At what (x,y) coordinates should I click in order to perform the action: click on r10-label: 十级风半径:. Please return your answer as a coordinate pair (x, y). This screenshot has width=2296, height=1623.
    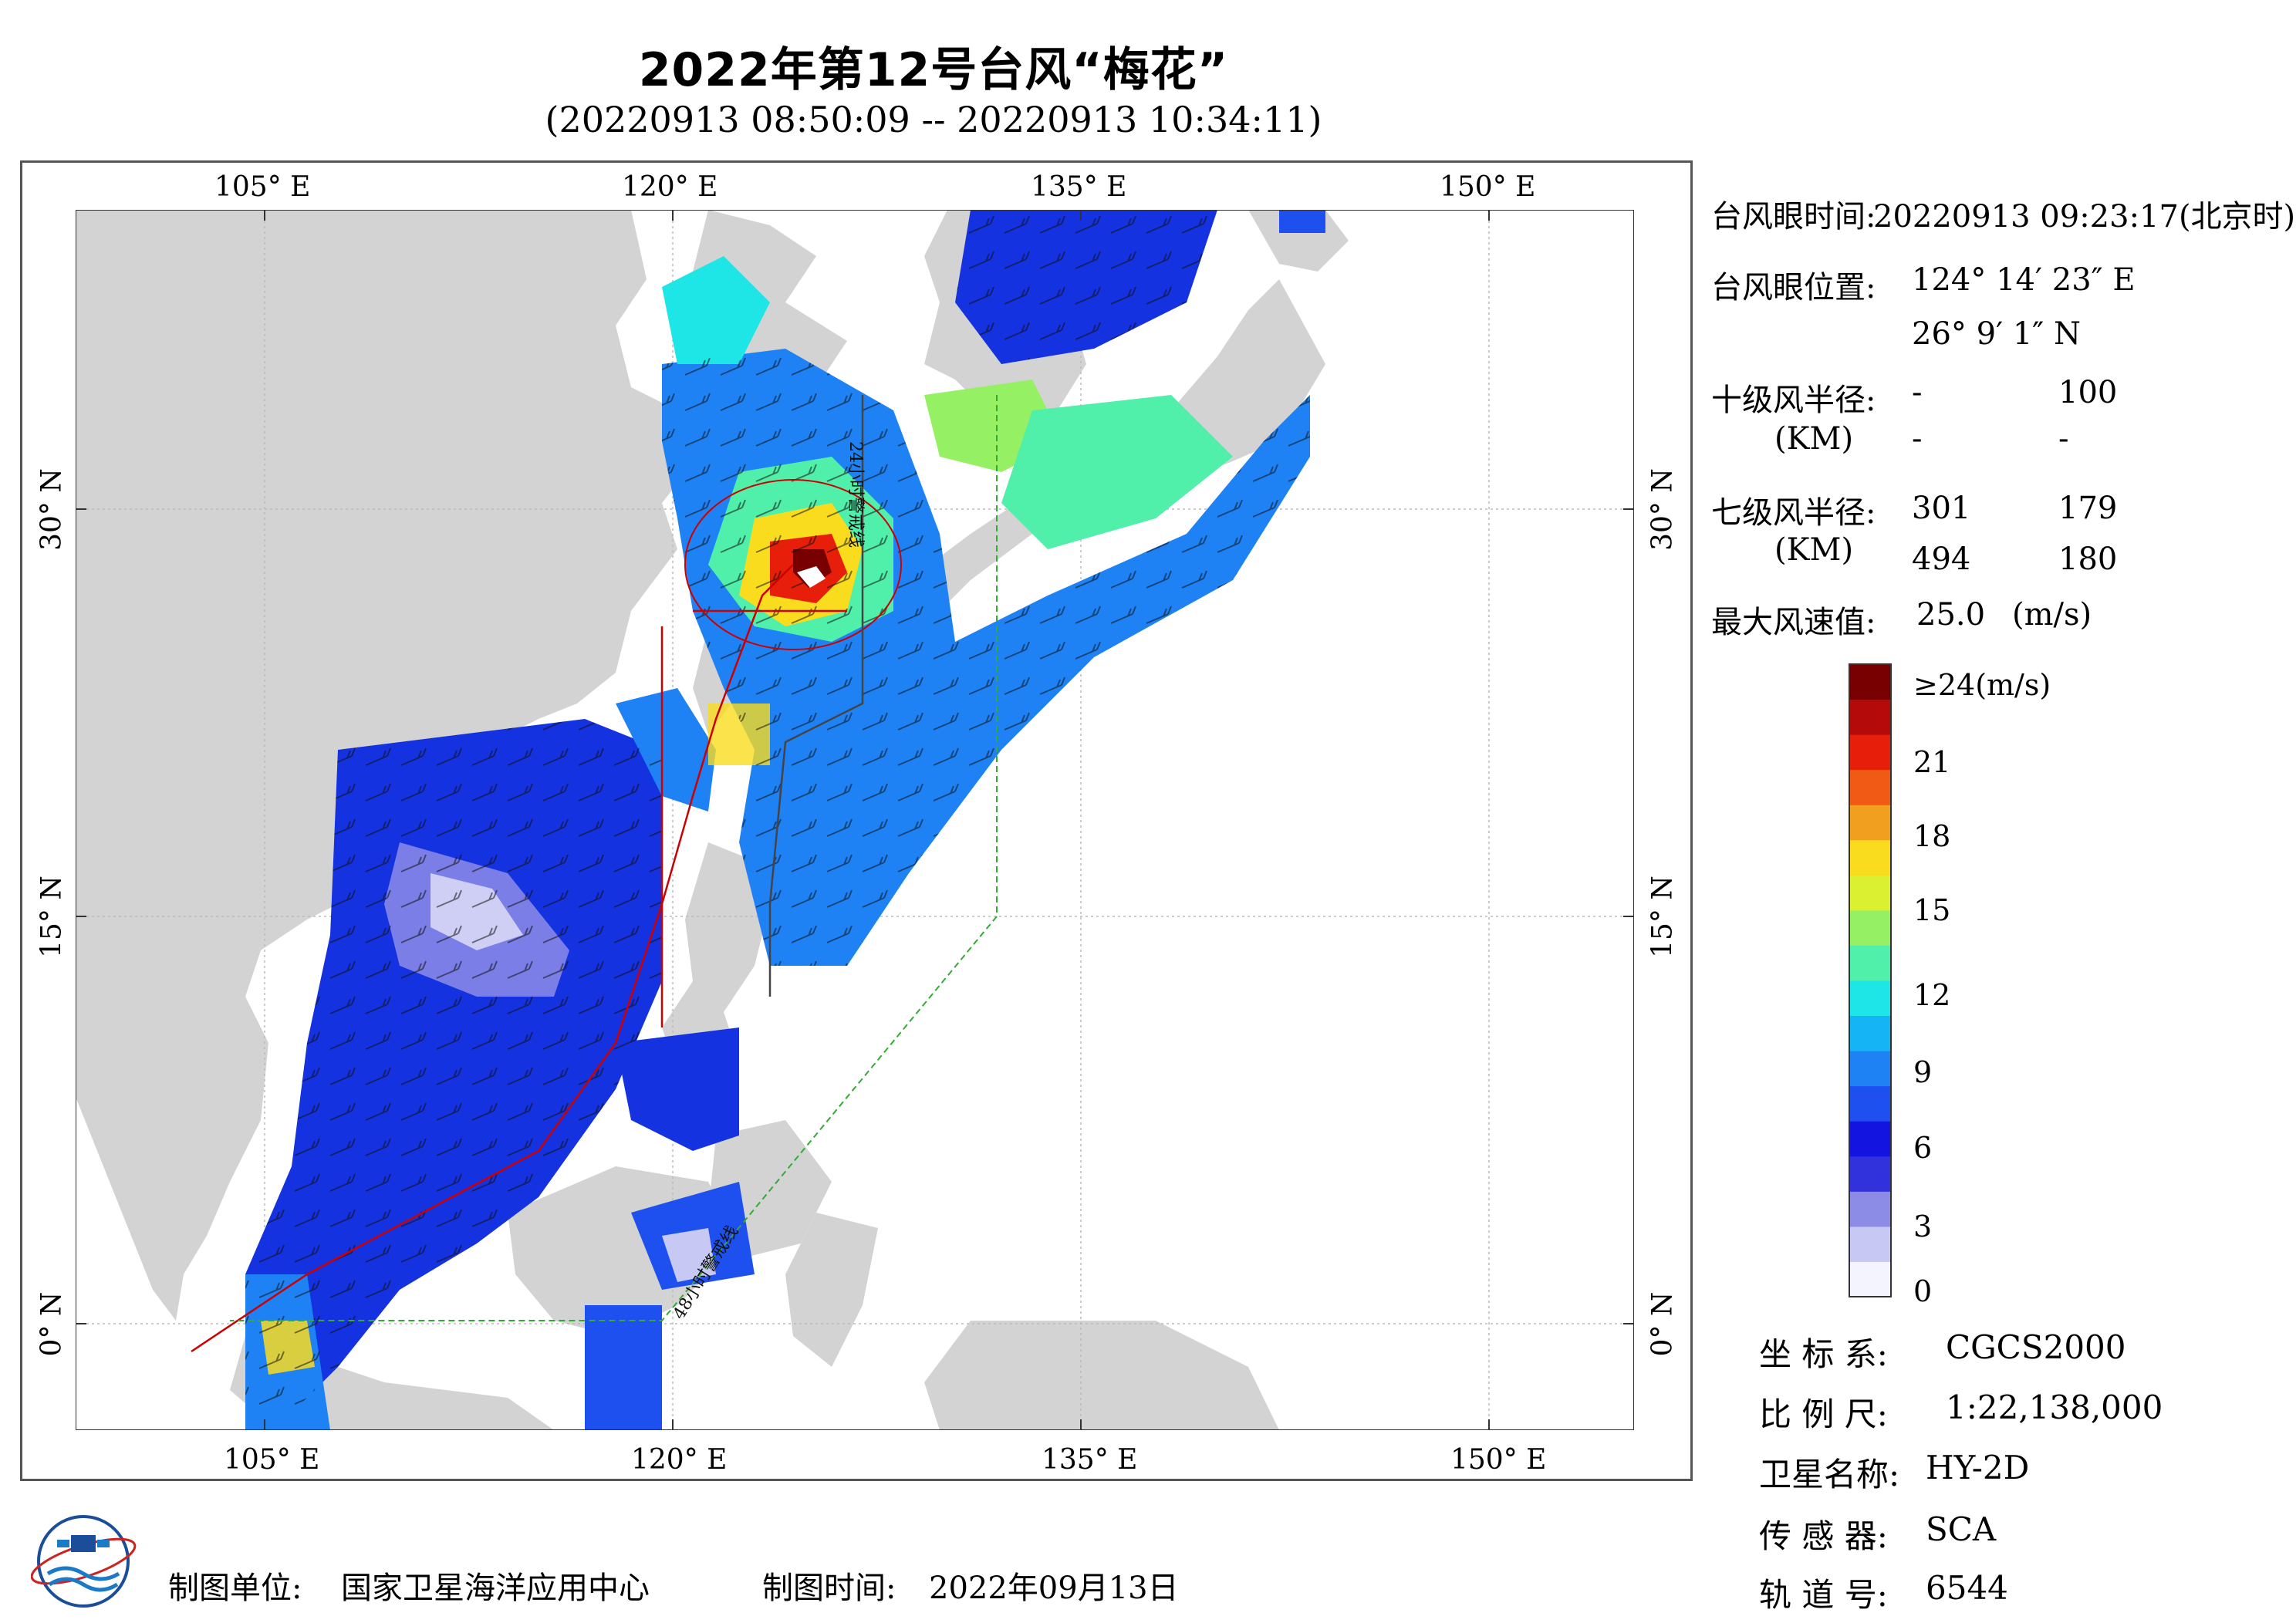
    Looking at the image, I should click on (1793, 400).